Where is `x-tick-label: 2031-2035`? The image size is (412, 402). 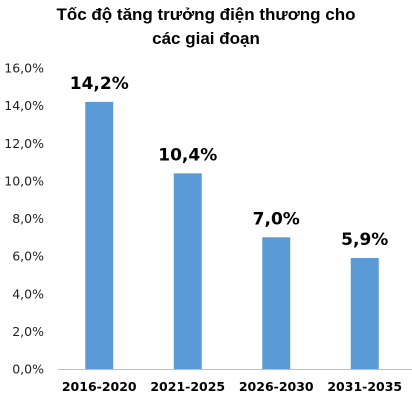 x-tick-label: 2031-2035 is located at coordinates (364, 386).